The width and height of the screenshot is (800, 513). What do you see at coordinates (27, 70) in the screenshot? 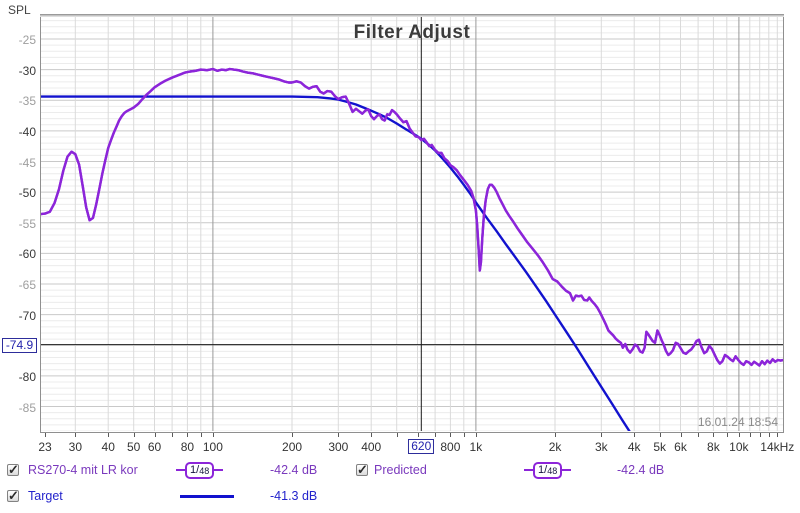
I see `y-tick-label: -30` at bounding box center [27, 70].